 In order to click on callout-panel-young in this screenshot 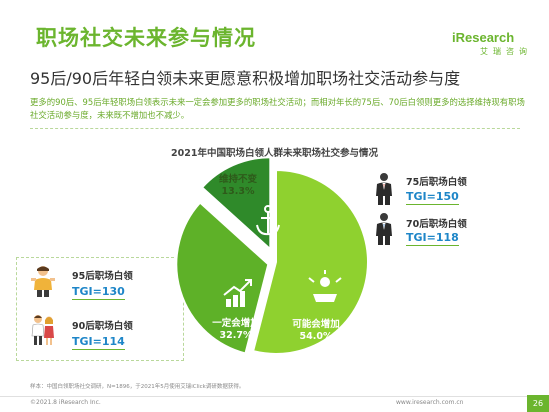, I will do `click(100, 309)`.